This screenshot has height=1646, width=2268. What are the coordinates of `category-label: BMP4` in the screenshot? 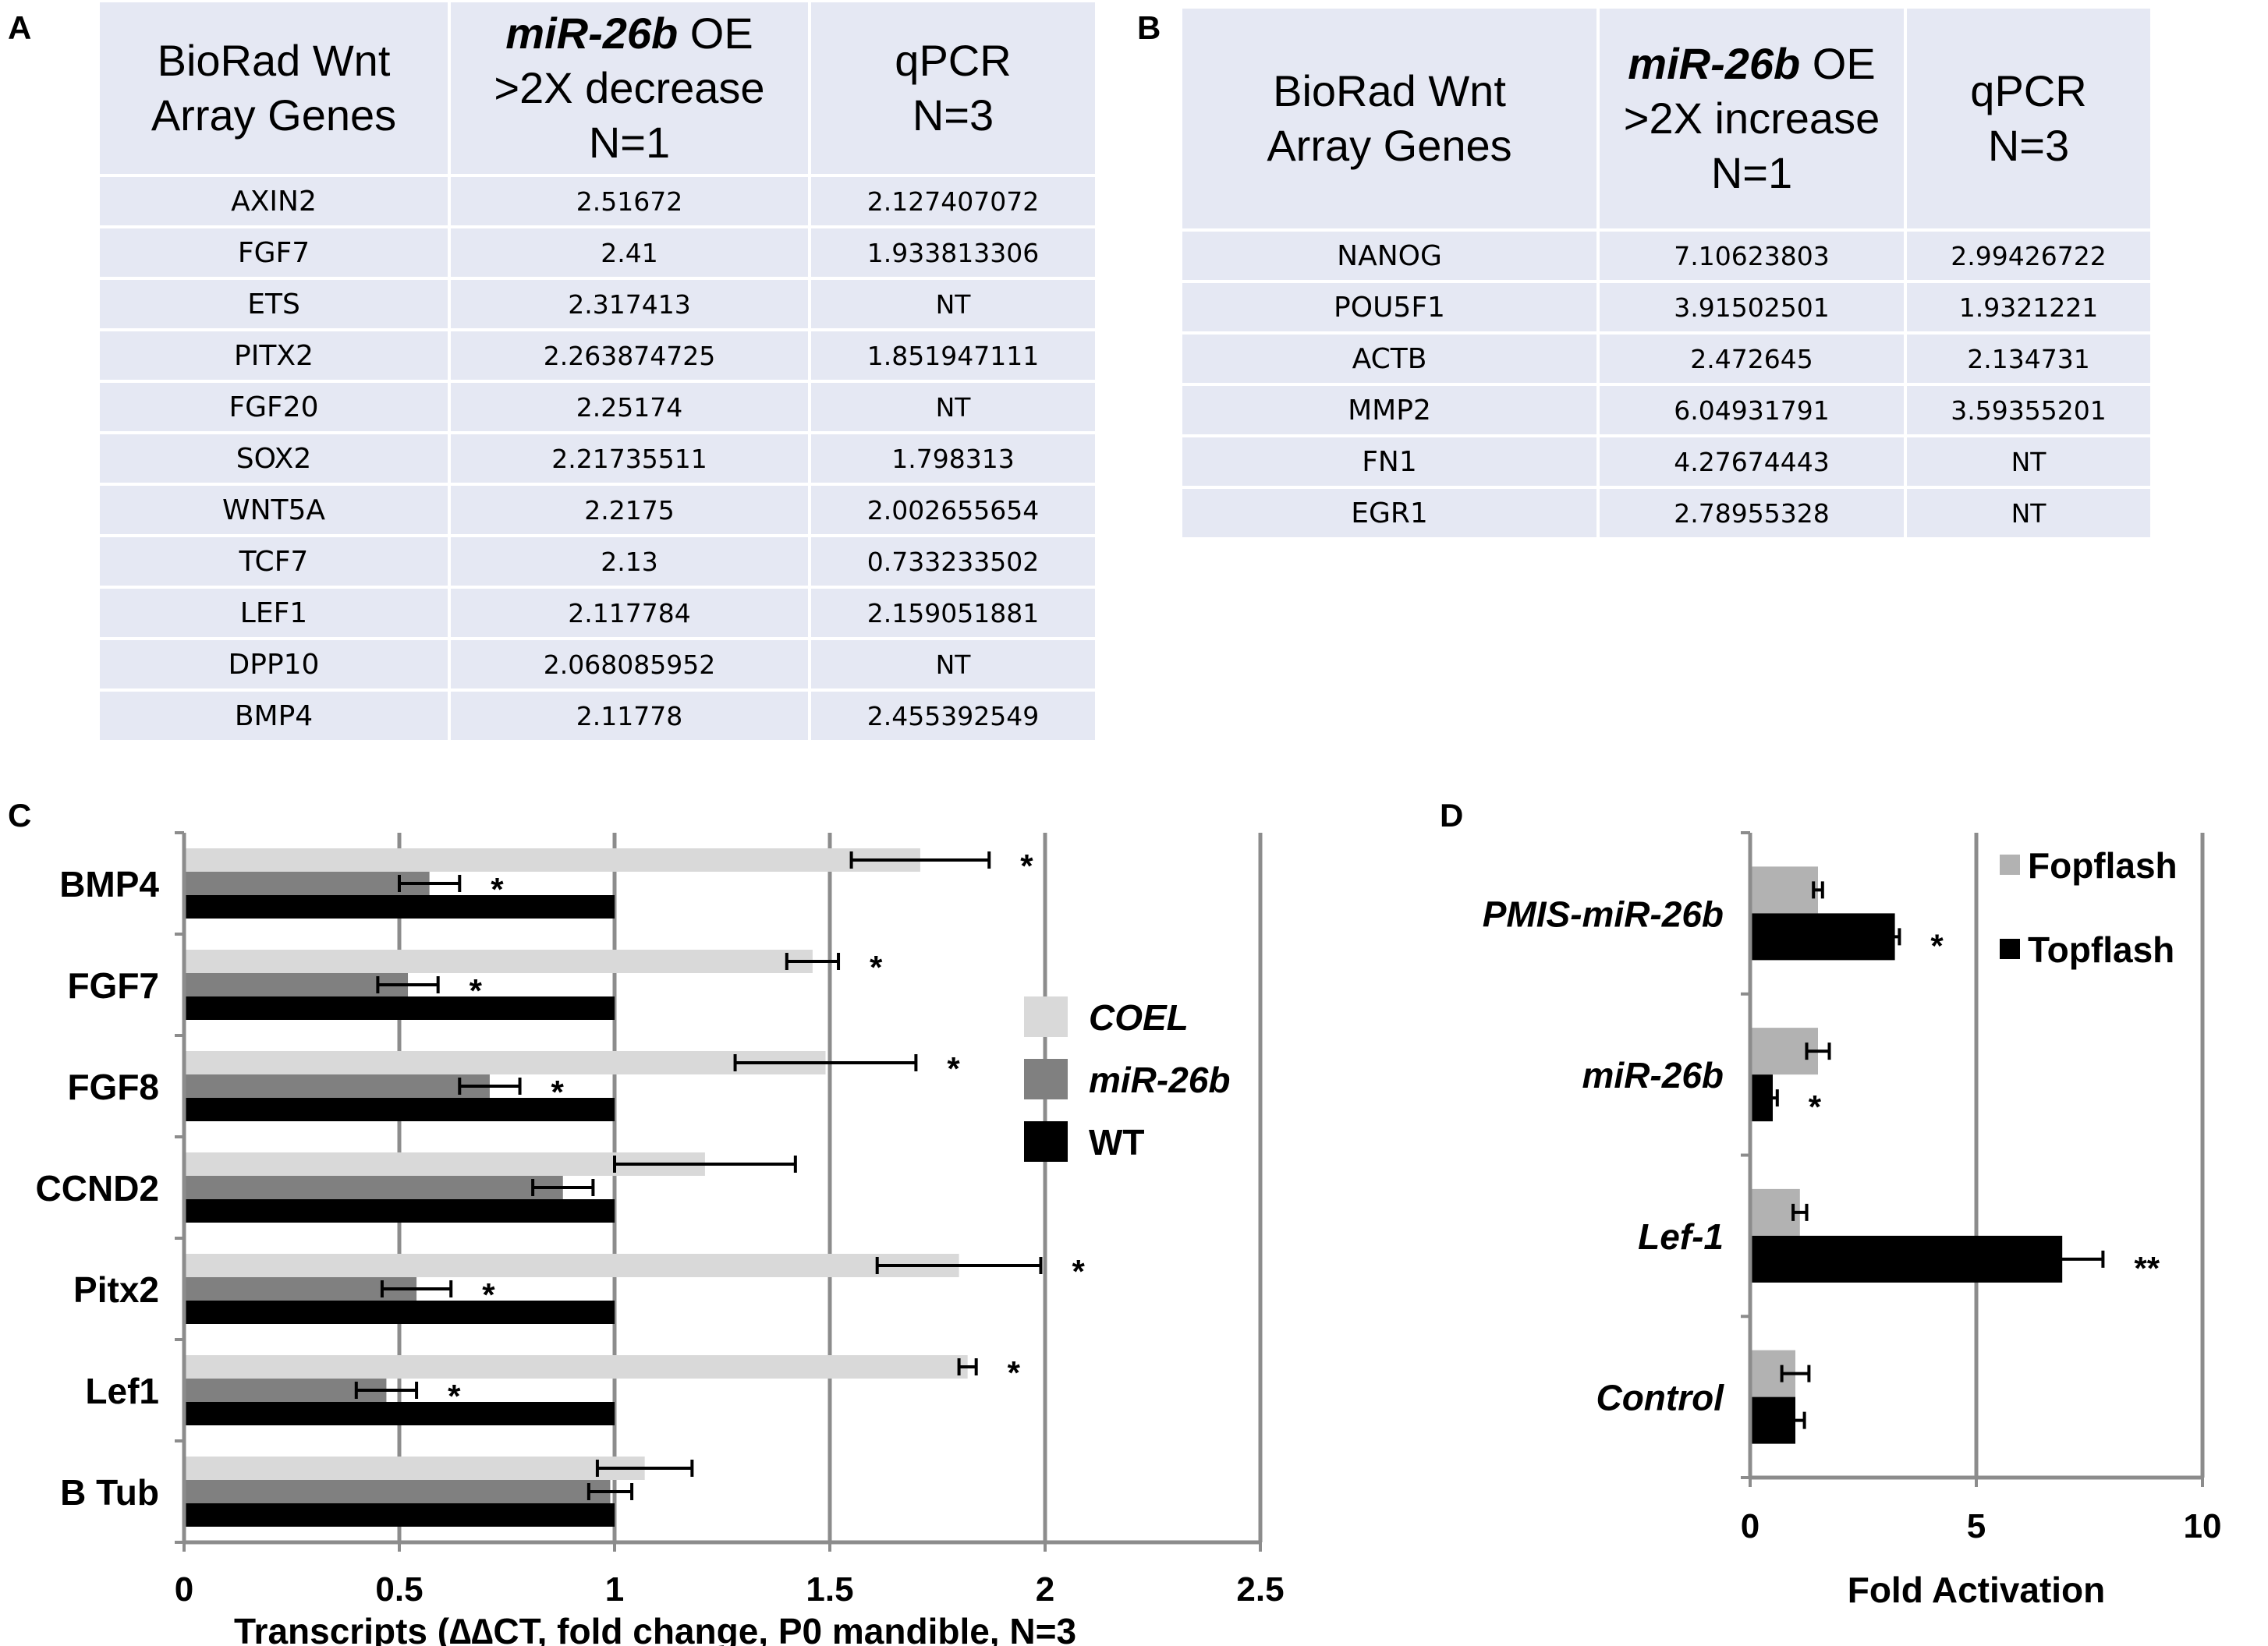 It's located at (109, 884).